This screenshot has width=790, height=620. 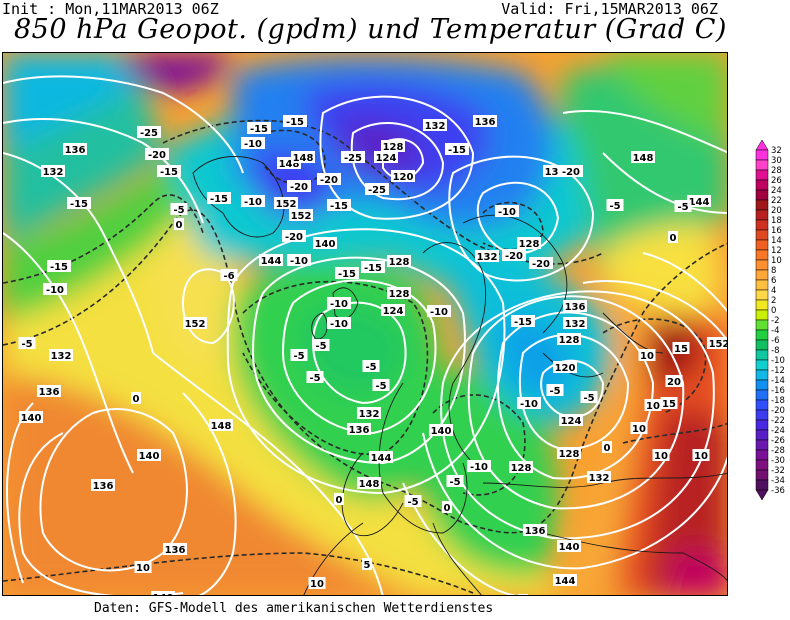 What do you see at coordinates (778, 401) in the screenshot?
I see `legend-tick-label: -18` at bounding box center [778, 401].